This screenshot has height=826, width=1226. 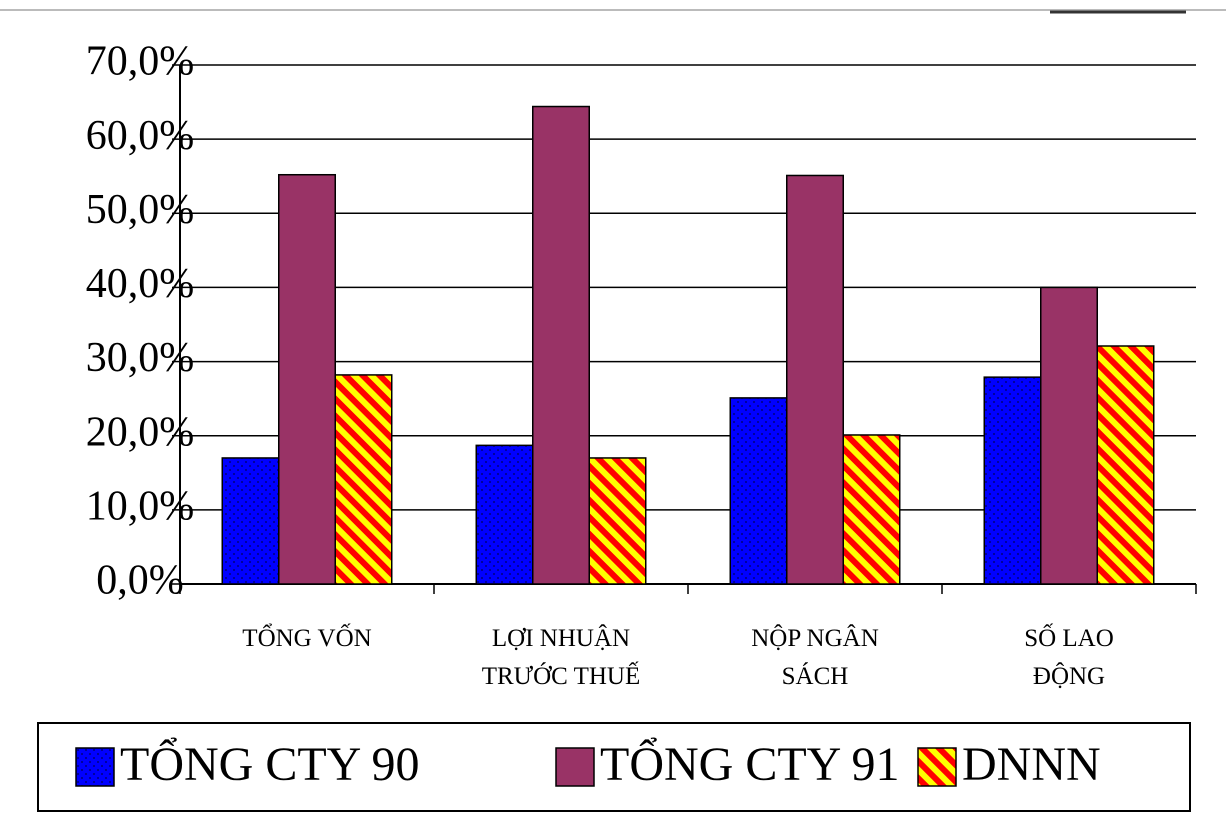 What do you see at coordinates (140, 432) in the screenshot?
I see `y-tick-label: 20,0%` at bounding box center [140, 432].